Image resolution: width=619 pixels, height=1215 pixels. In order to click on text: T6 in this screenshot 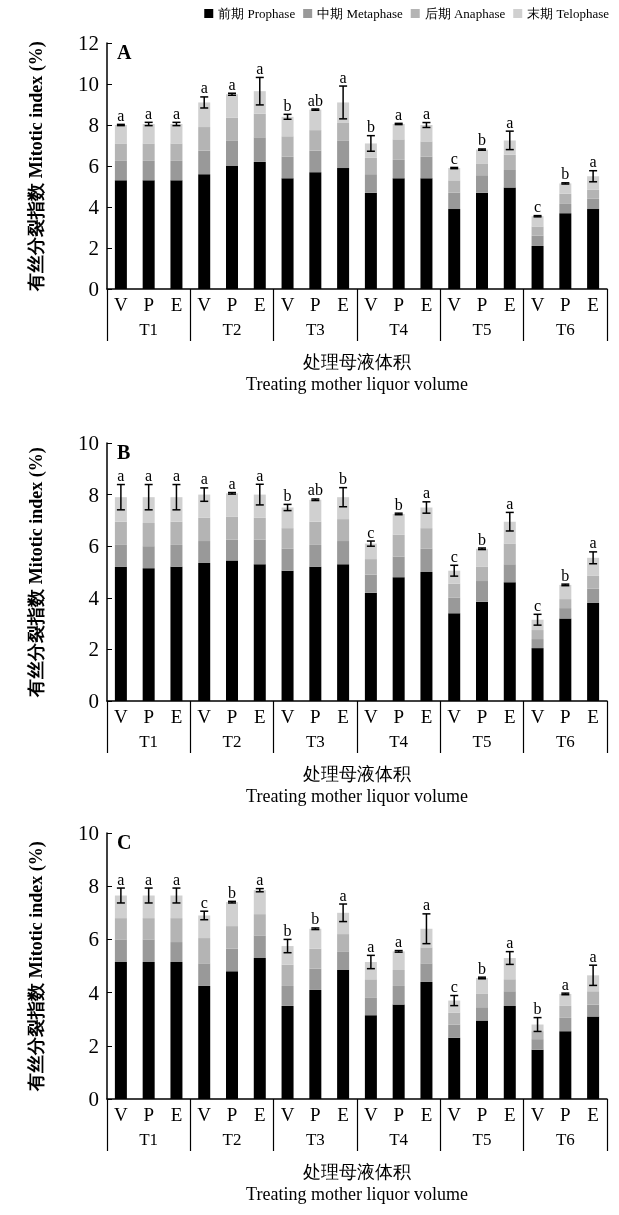, I will do `click(565, 329)`.